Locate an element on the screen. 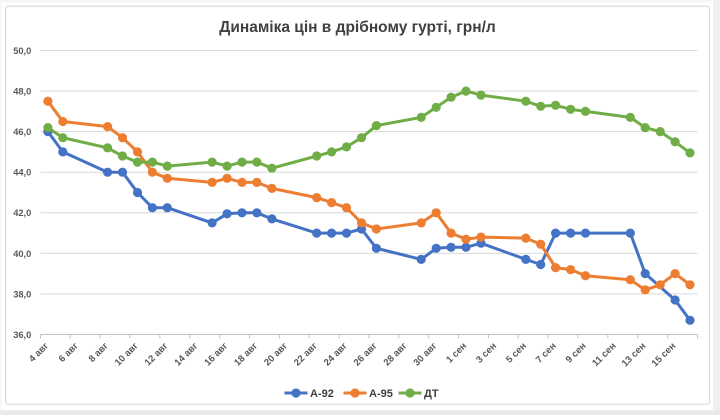 The width and height of the screenshot is (720, 420). svg-text: ДТ is located at coordinates (431, 394).